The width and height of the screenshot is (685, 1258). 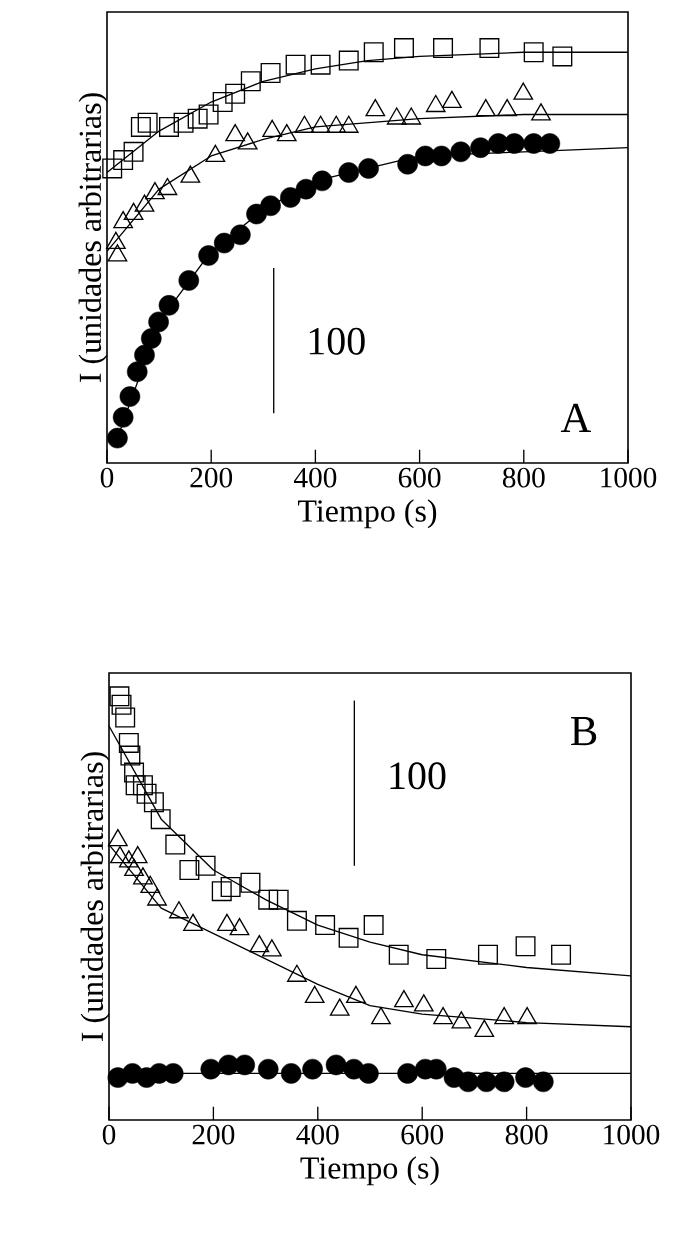 What do you see at coordinates (584, 731) in the screenshot?
I see `annotation: B` at bounding box center [584, 731].